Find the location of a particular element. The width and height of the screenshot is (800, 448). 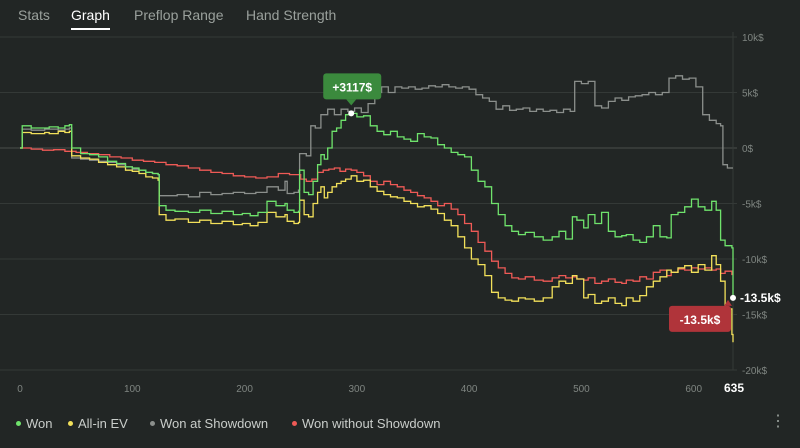

x-tick-label: 400 is located at coordinates (469, 389).